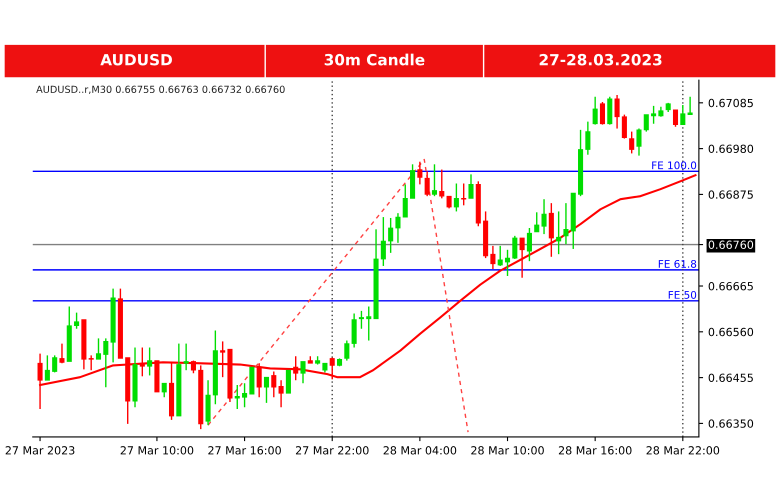 The height and width of the screenshot is (477, 780). Describe the element at coordinates (136, 60) in the screenshot. I see `chart-title: AUDUSD` at that location.